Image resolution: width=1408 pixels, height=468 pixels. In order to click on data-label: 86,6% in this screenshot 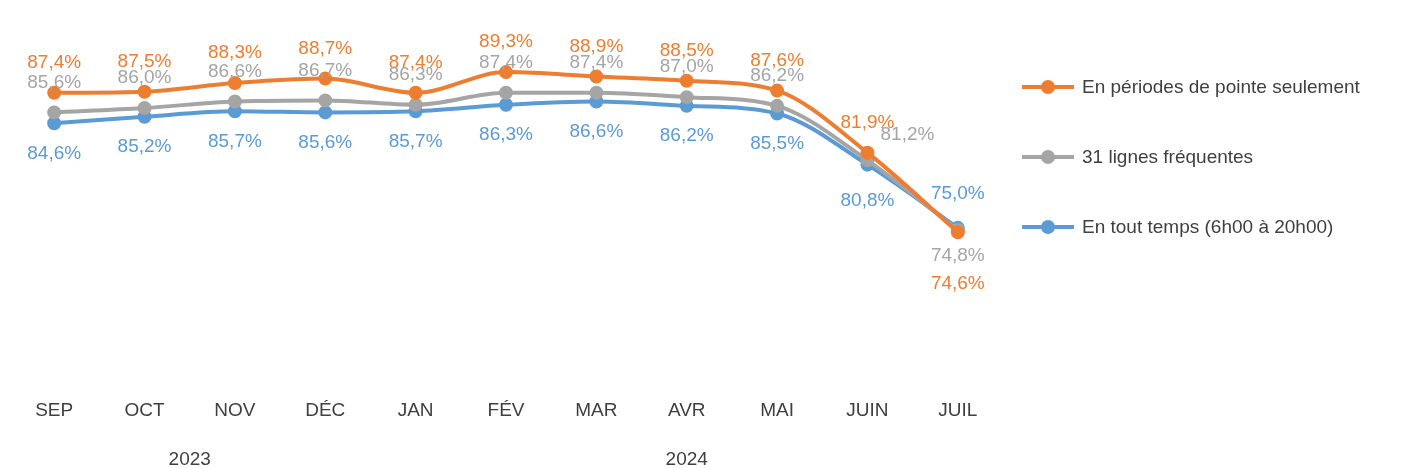, I will do `click(596, 130)`.